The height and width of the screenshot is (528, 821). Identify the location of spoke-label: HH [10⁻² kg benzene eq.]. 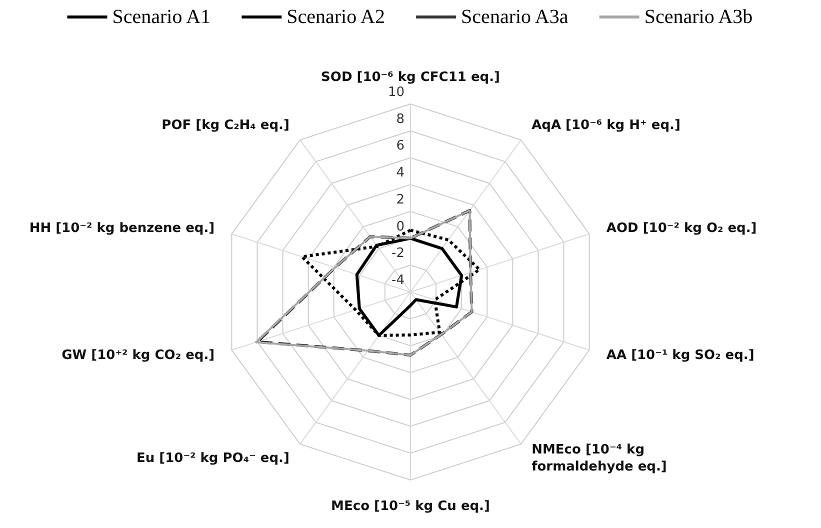
(122, 228).